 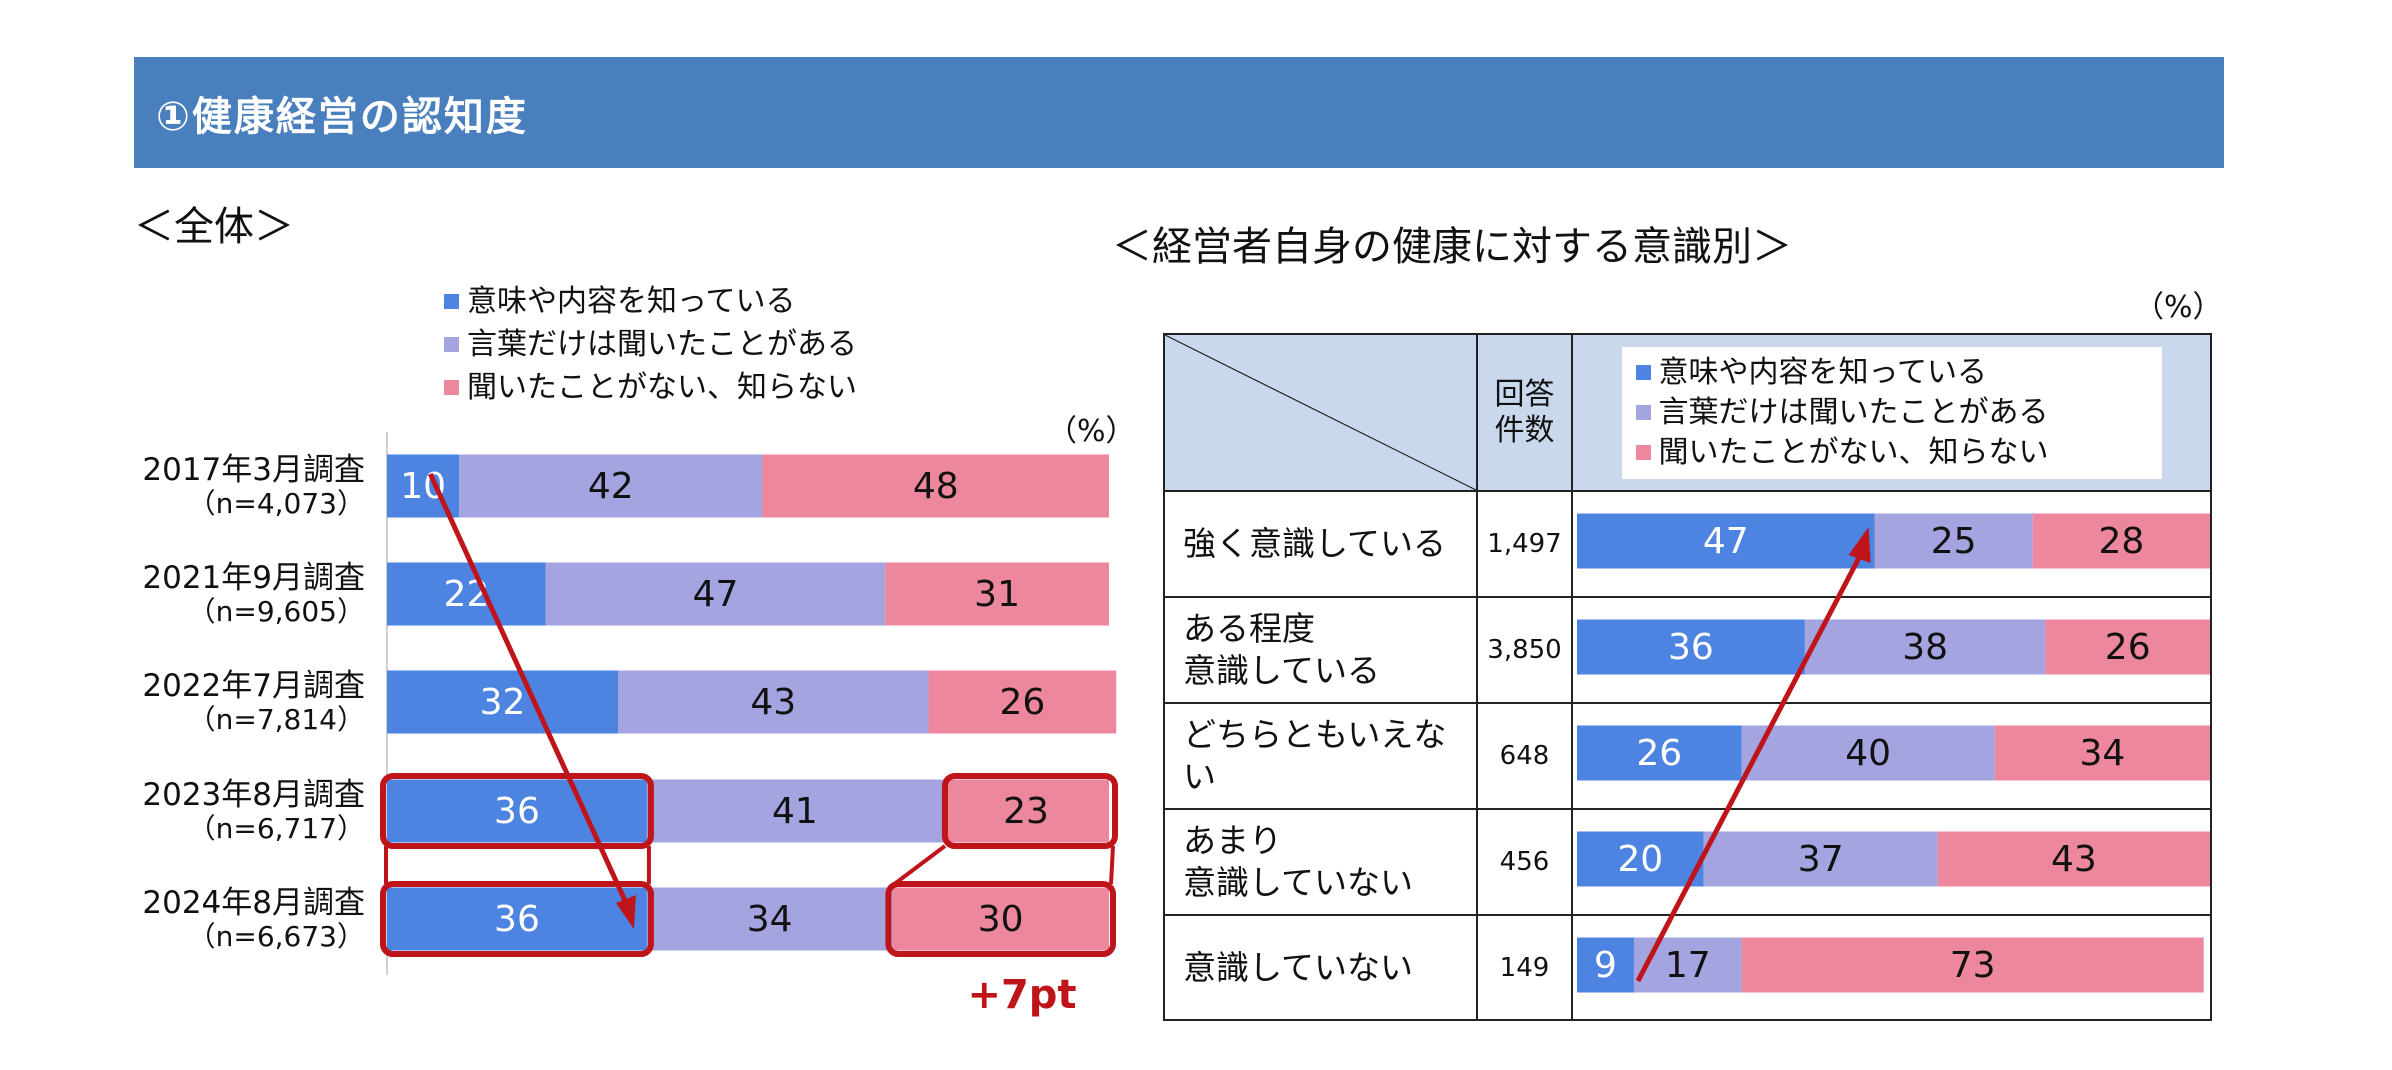 I want to click on data-label: 32, so click(x=503, y=702).